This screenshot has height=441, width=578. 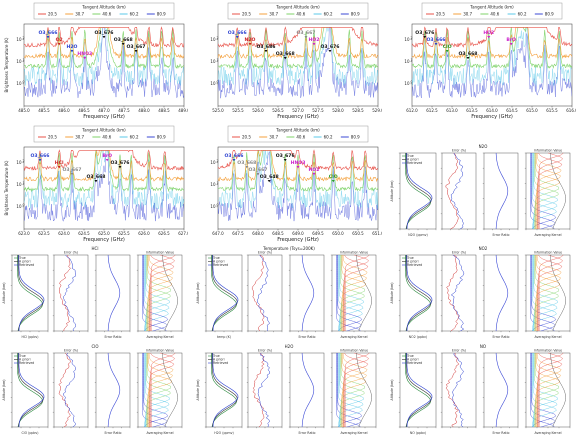 What do you see at coordinates (123, 40) in the screenshot?
I see `line-label-o3_668: O3_668` at bounding box center [123, 40].